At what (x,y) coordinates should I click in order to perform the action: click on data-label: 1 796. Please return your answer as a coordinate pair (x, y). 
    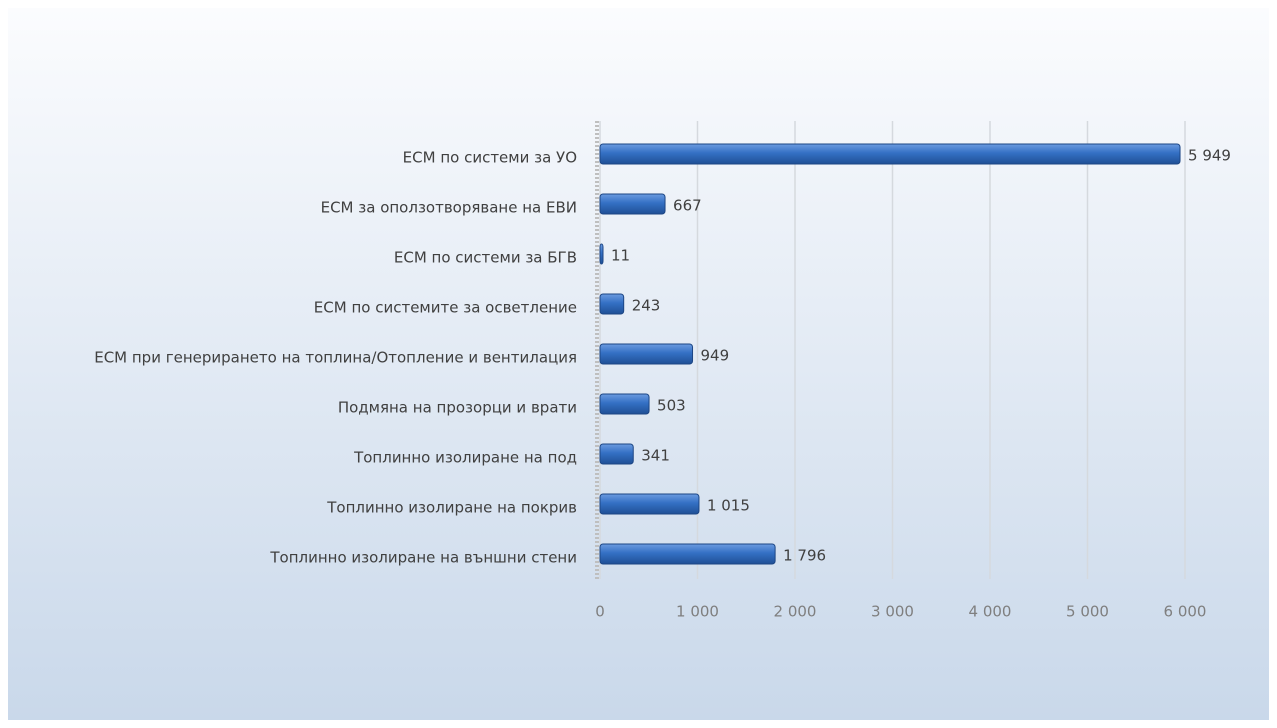
    Looking at the image, I should click on (804, 556).